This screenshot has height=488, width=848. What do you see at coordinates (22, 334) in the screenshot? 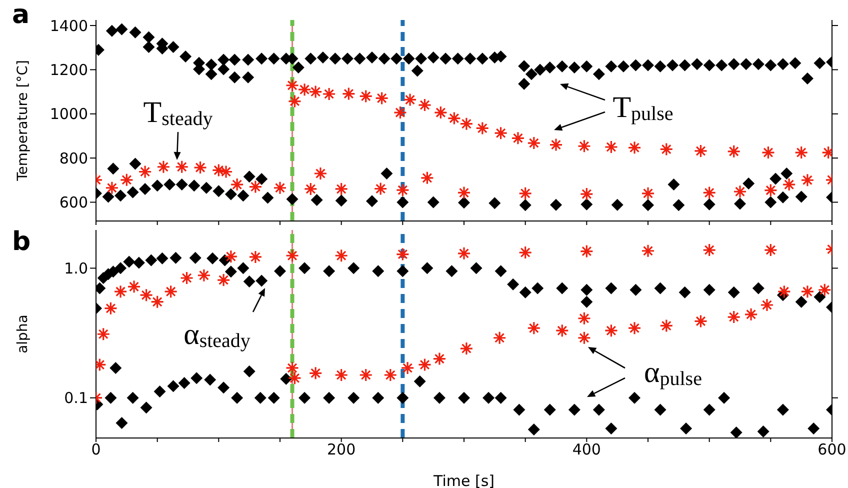
I see `y-axis-title: alpha` at bounding box center [22, 334].